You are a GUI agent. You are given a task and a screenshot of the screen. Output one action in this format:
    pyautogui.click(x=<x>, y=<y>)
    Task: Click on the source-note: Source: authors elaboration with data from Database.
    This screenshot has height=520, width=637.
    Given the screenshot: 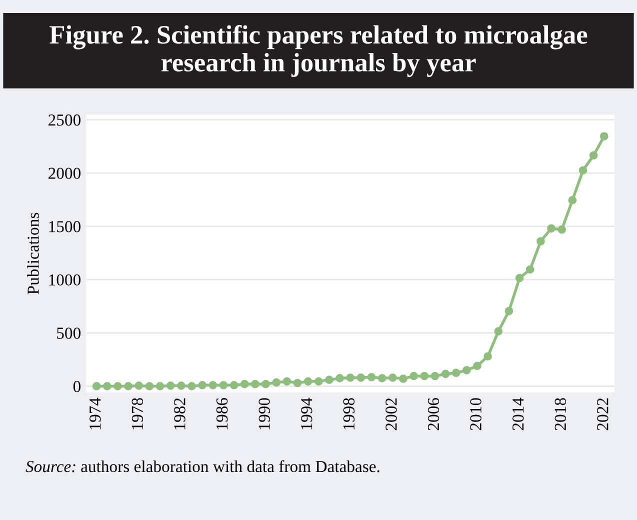 What is the action you would take?
    pyautogui.click(x=203, y=466)
    